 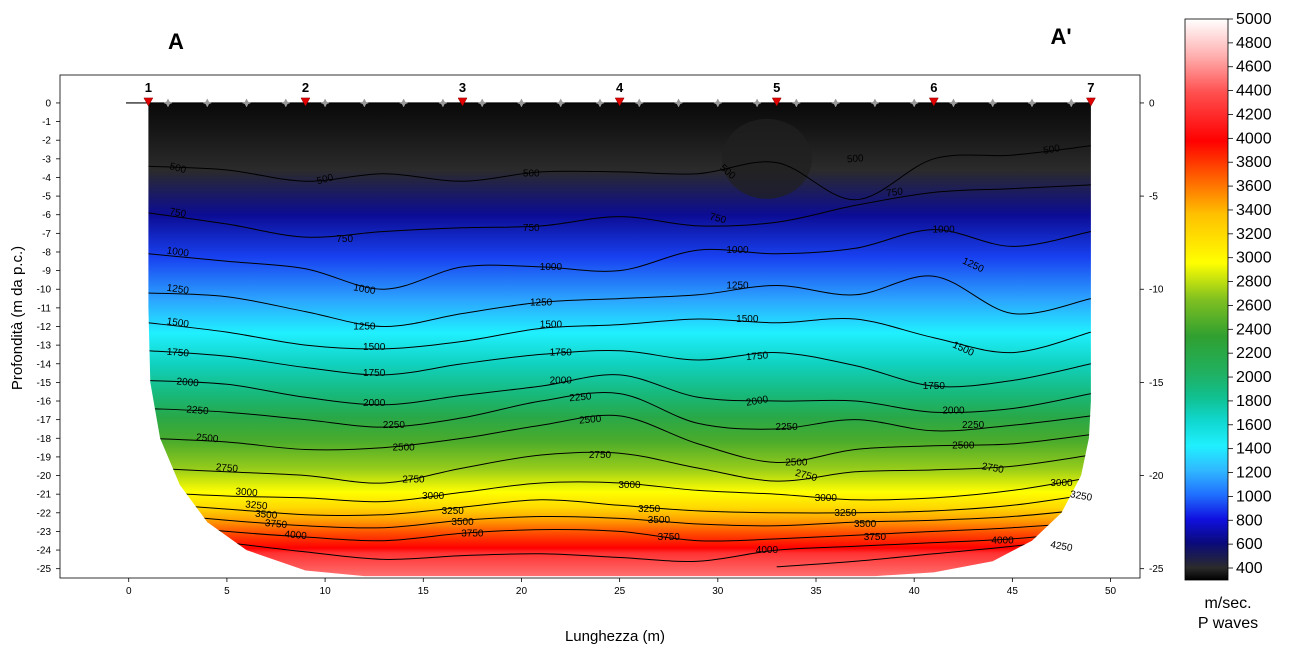 What do you see at coordinates (17, 318) in the screenshot?
I see `y-axis-label: Profondità (m da p.c.)` at bounding box center [17, 318].